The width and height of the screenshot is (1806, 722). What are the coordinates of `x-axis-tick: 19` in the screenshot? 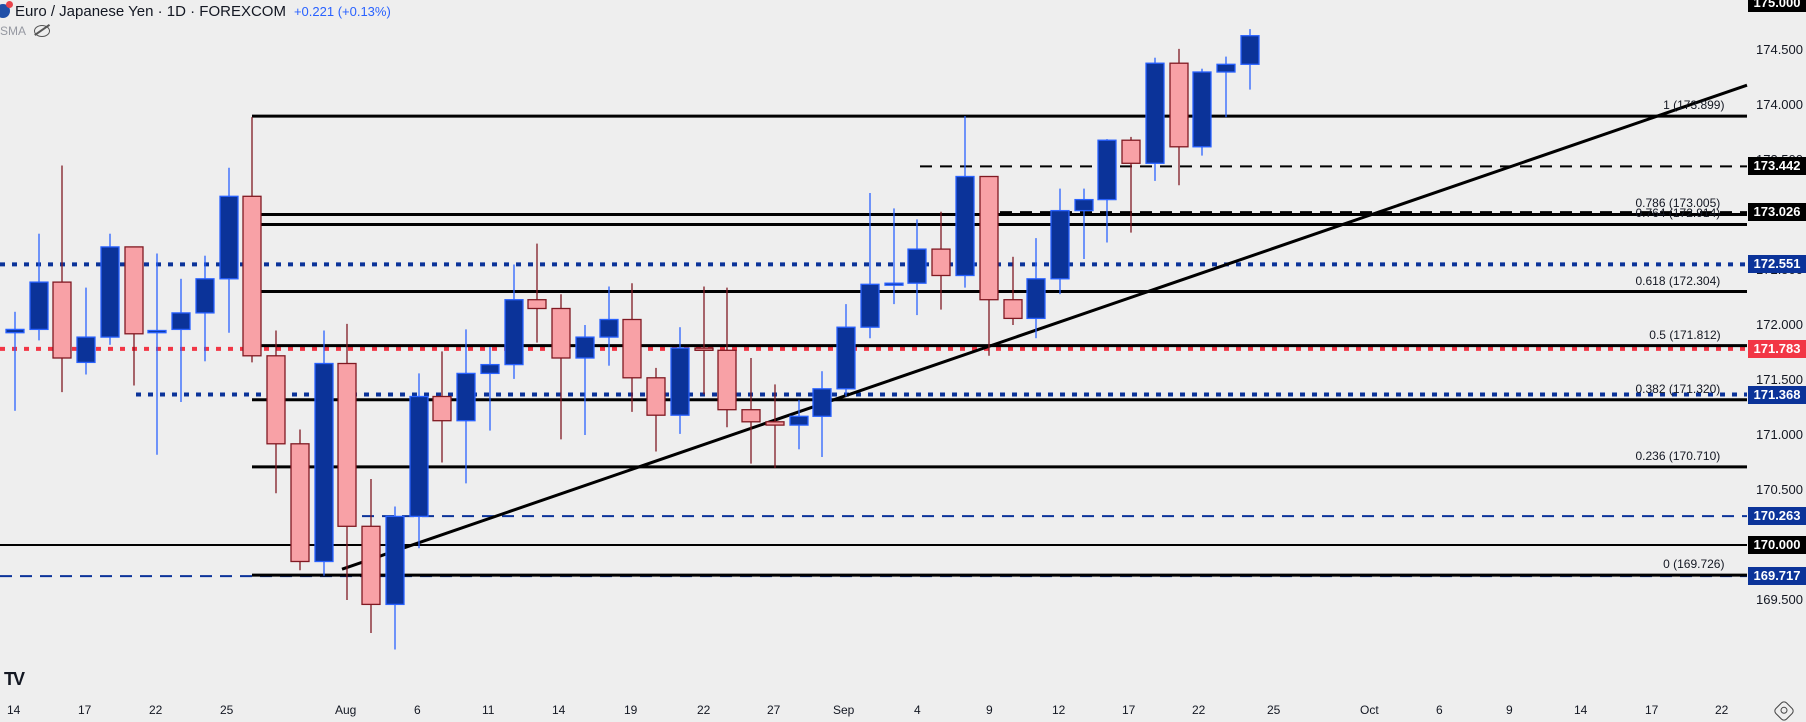 It's located at (631, 710).